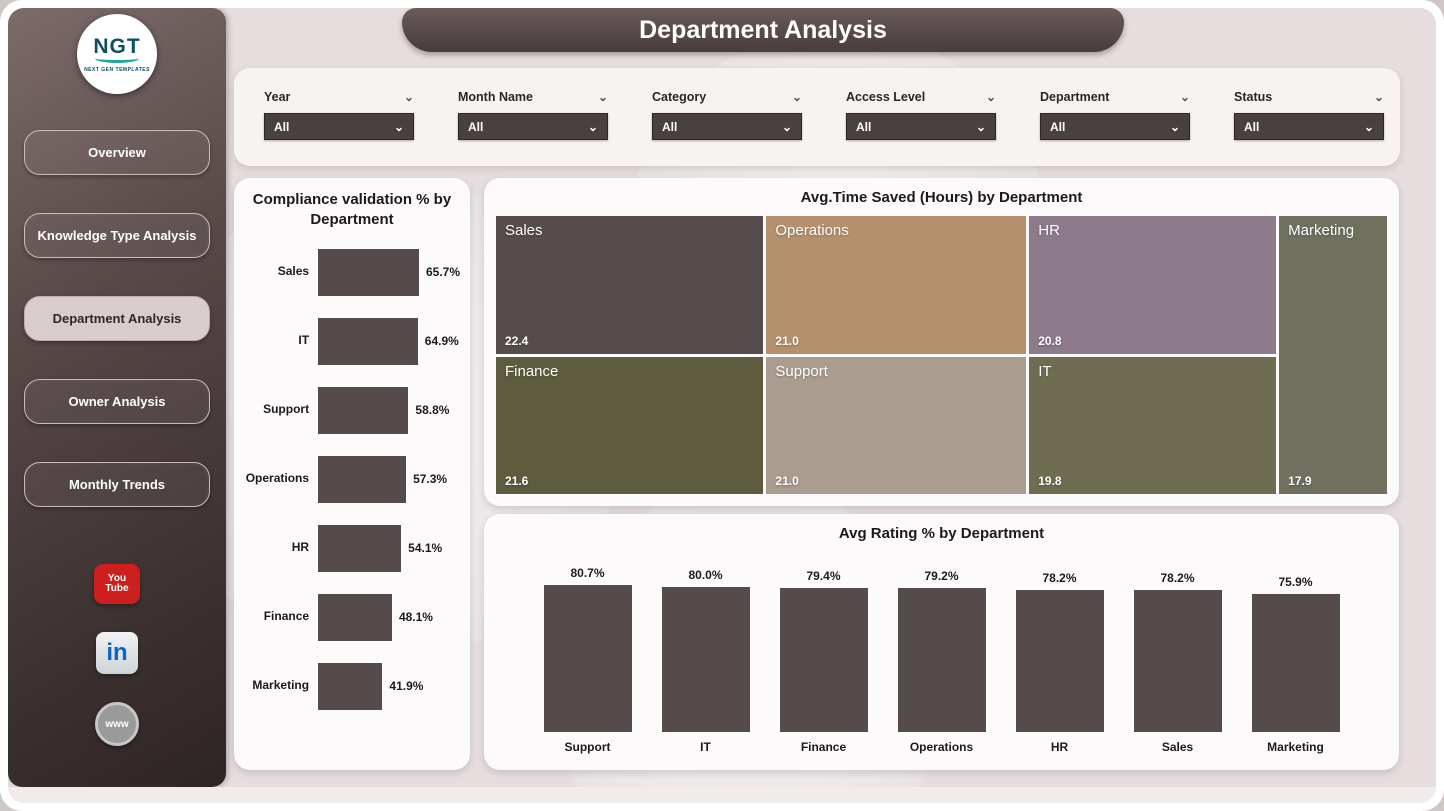 This screenshot has width=1444, height=811. Describe the element at coordinates (812, 231) in the screenshot. I see `tile-name: Operations` at that location.